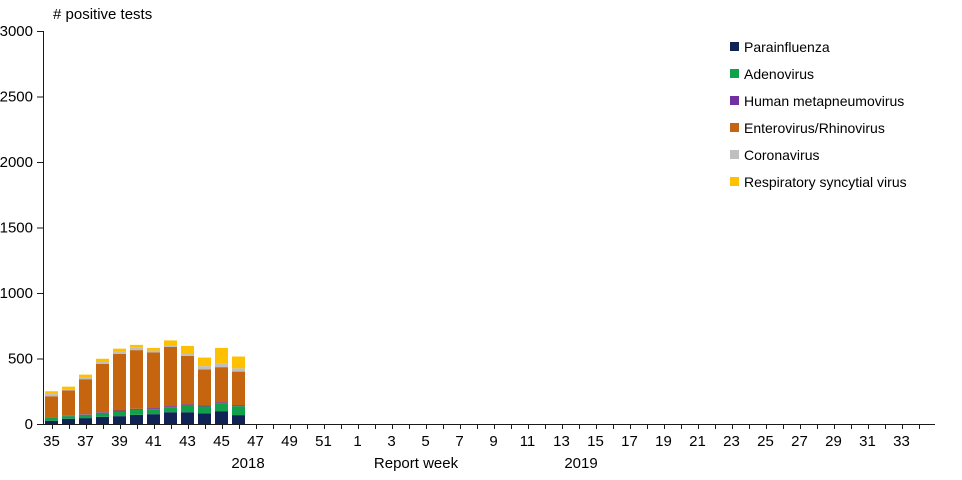 This screenshot has height=480, width=962. Describe the element at coordinates (697, 441) in the screenshot. I see `x-tick-label: 21` at that location.